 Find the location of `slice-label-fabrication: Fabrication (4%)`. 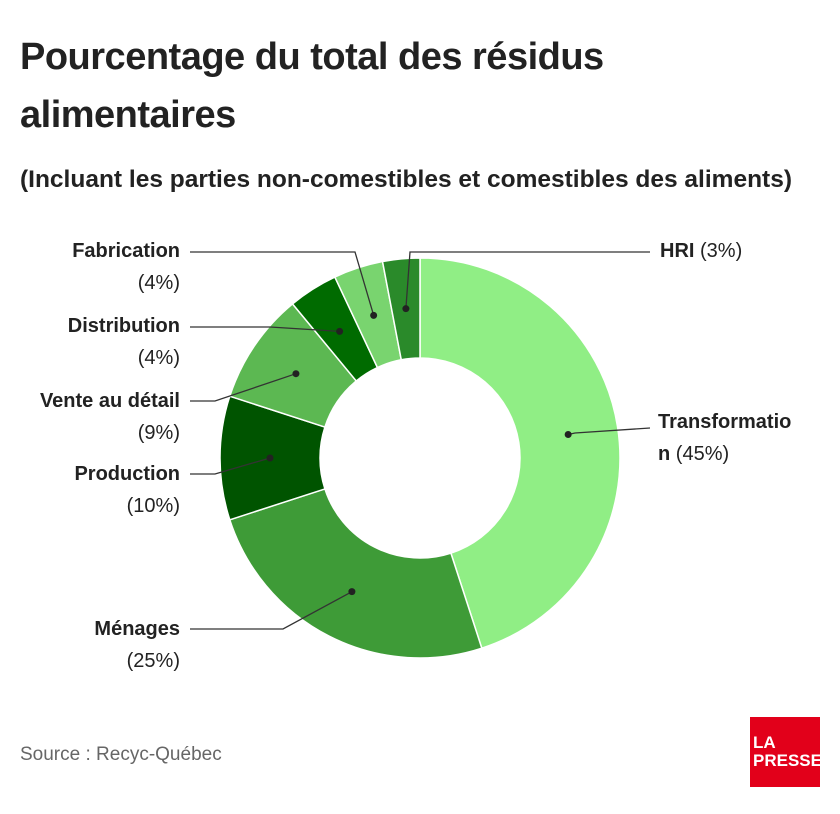

slice-label-fabrication: Fabrication (4%) is located at coordinates (100, 267).